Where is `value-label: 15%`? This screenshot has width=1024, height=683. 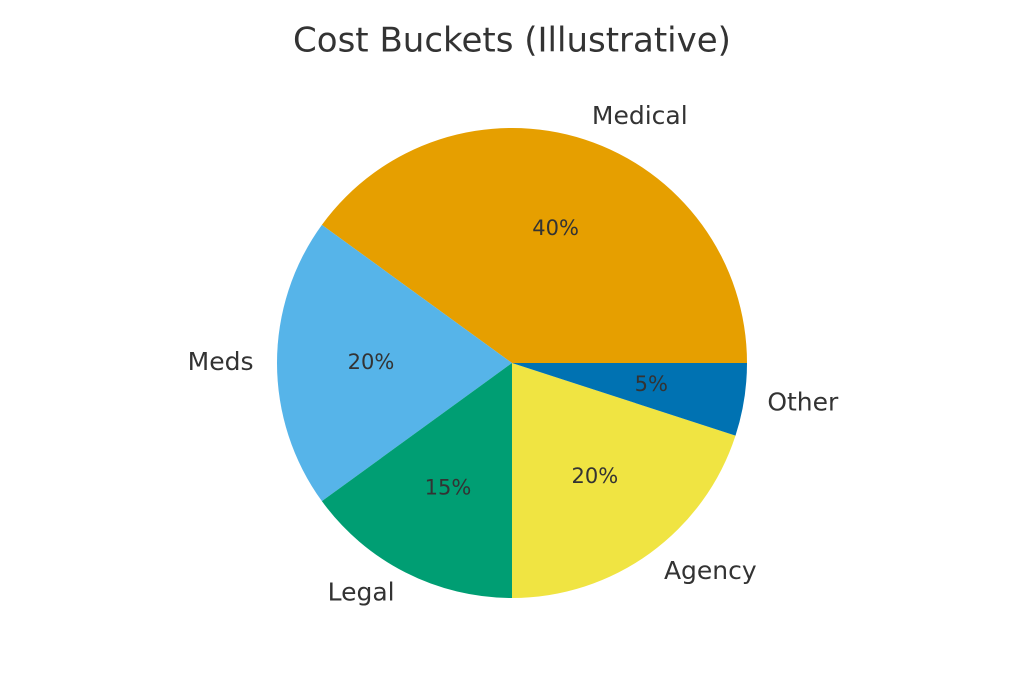
value-label: 15% is located at coordinates (448, 488).